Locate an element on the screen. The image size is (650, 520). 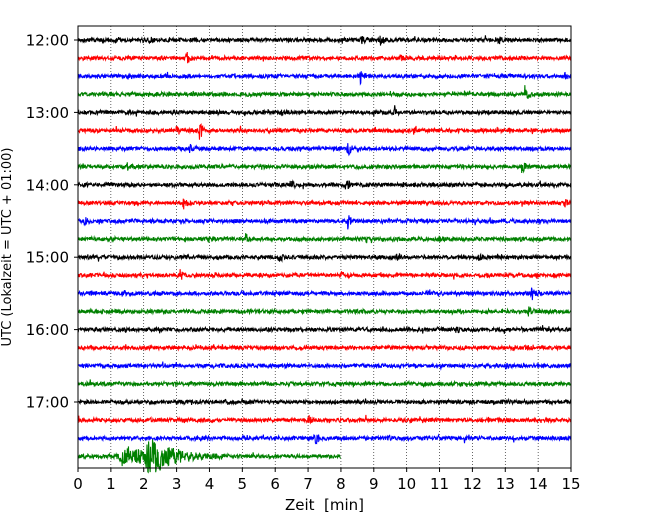
x-tick-label-15: 15 is located at coordinates (570, 484).